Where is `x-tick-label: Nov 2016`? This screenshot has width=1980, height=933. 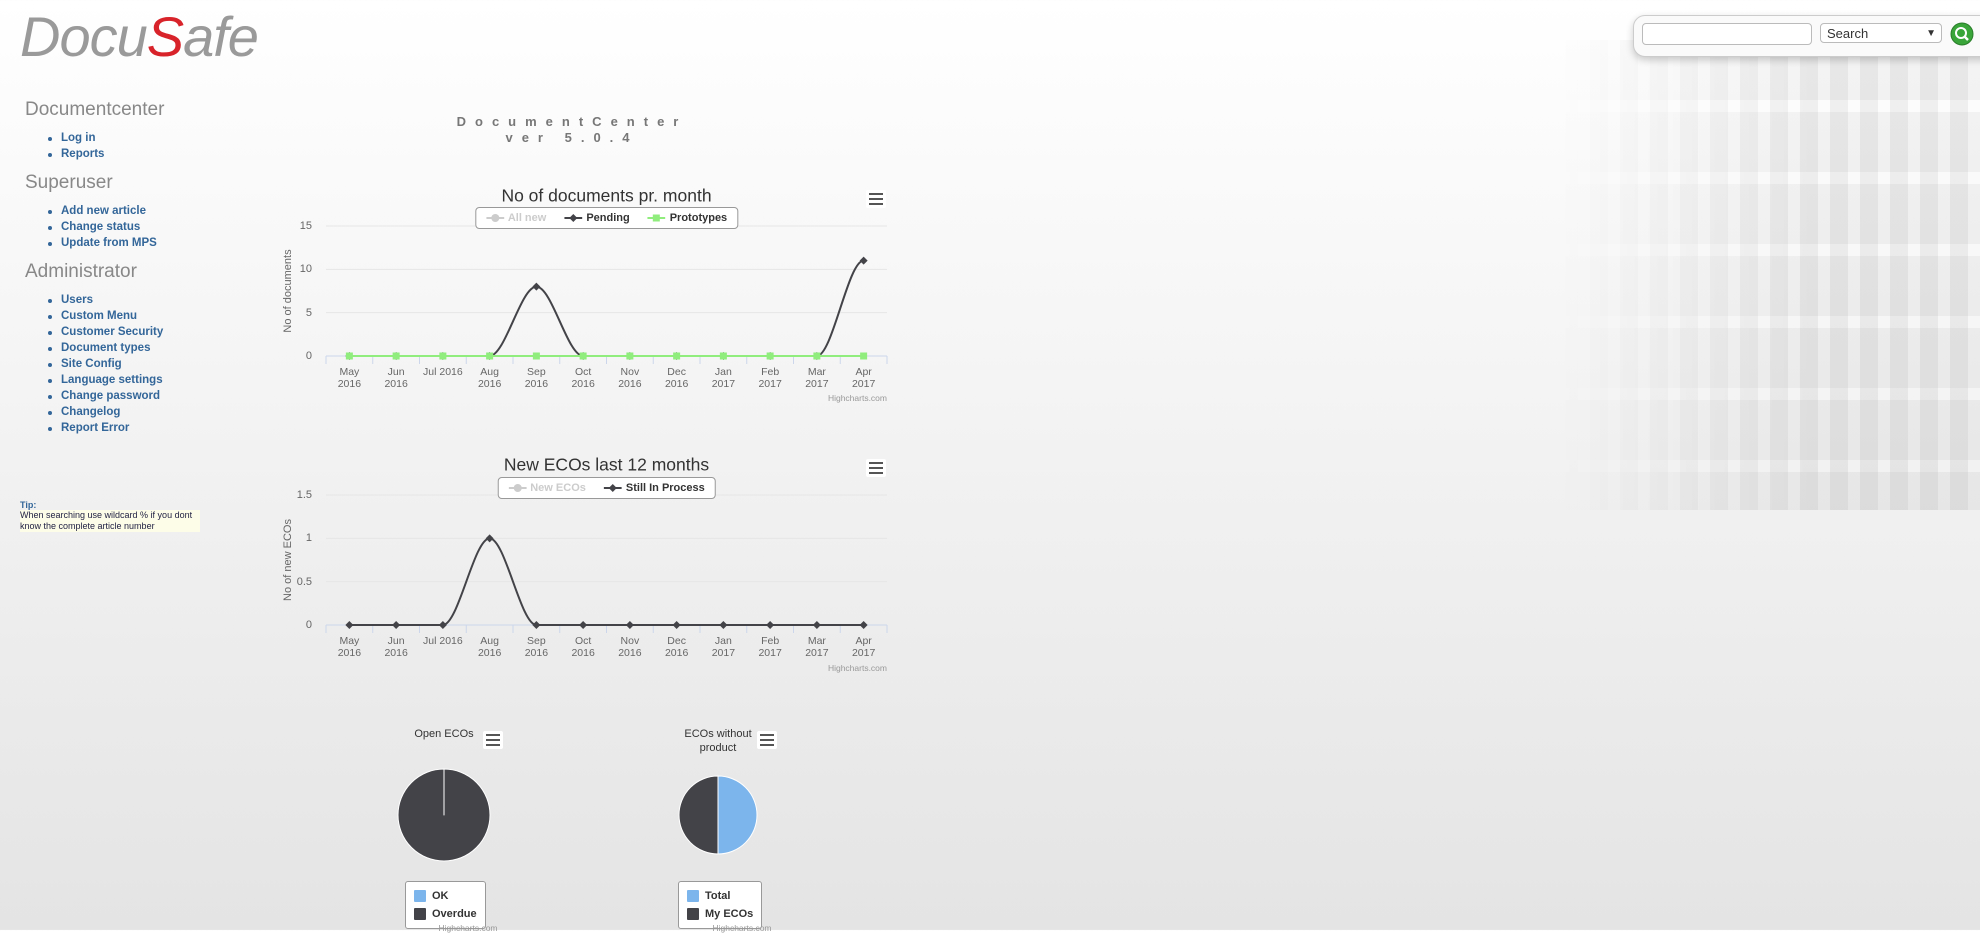 x-tick-label: Nov 2016 is located at coordinates (630, 378).